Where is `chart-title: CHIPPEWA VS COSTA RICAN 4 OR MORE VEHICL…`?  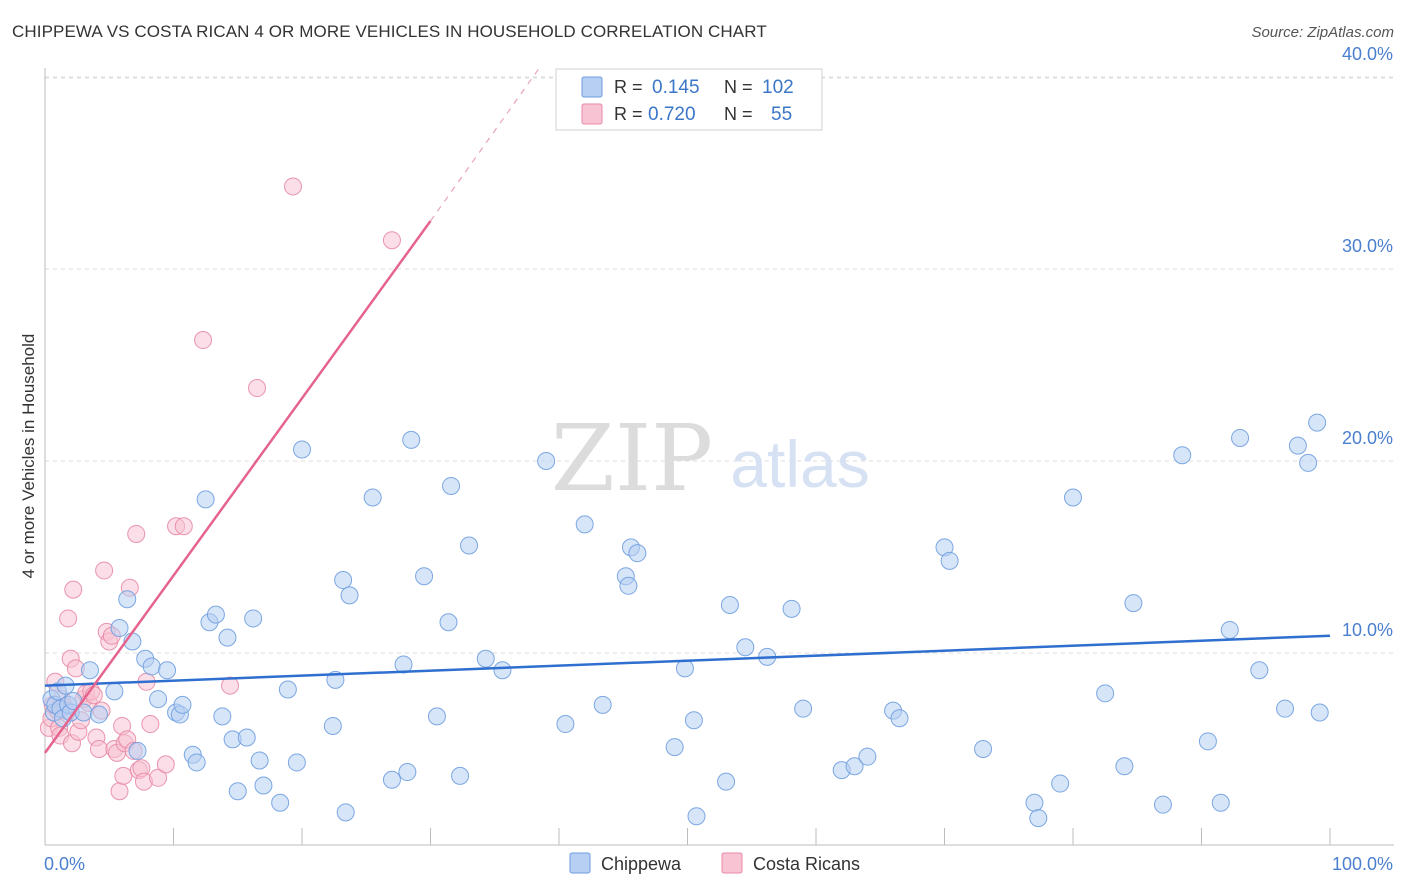
chart-title: CHIPPEWA VS COSTA RICAN 4 OR MORE VEHICL… is located at coordinates (389, 31).